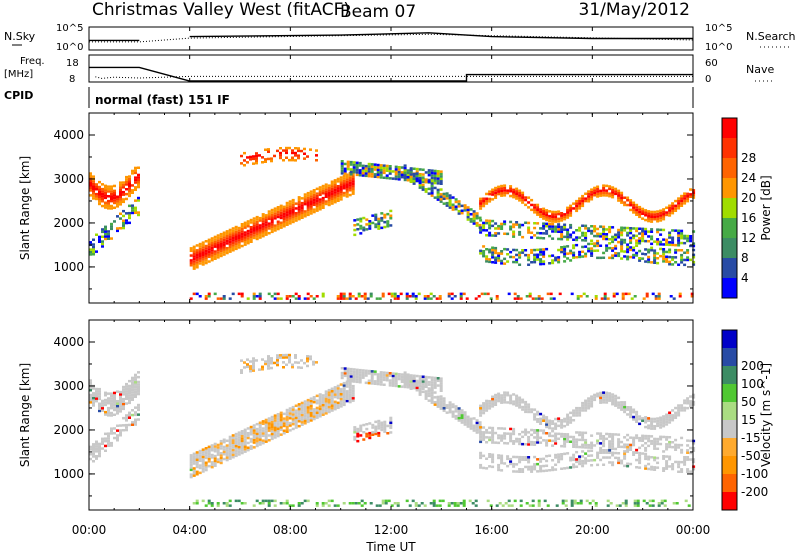  What do you see at coordinates (729, 429) in the screenshot?
I see `colorbar-swatch` at bounding box center [729, 429].